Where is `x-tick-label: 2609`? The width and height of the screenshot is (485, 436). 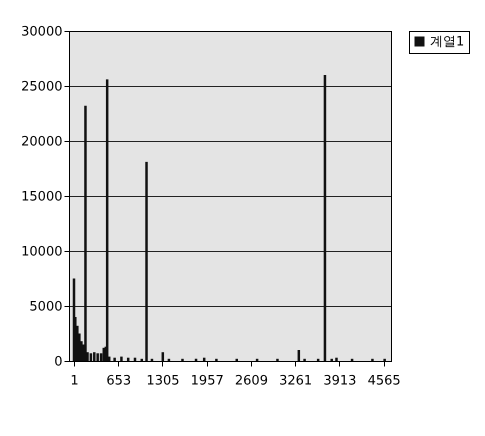 x-tick-label: 2609 is located at coordinates (251, 381).